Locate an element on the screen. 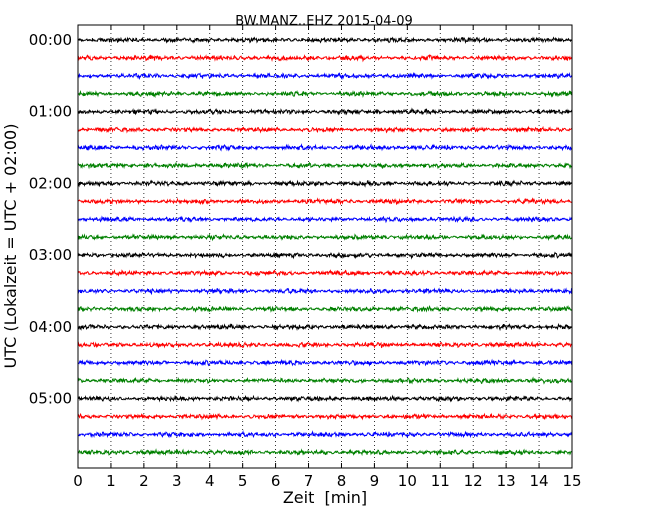 The height and width of the screenshot is (520, 650). chart-title: BW.MANZ..EHZ 2015-04-09 is located at coordinates (324, 21).